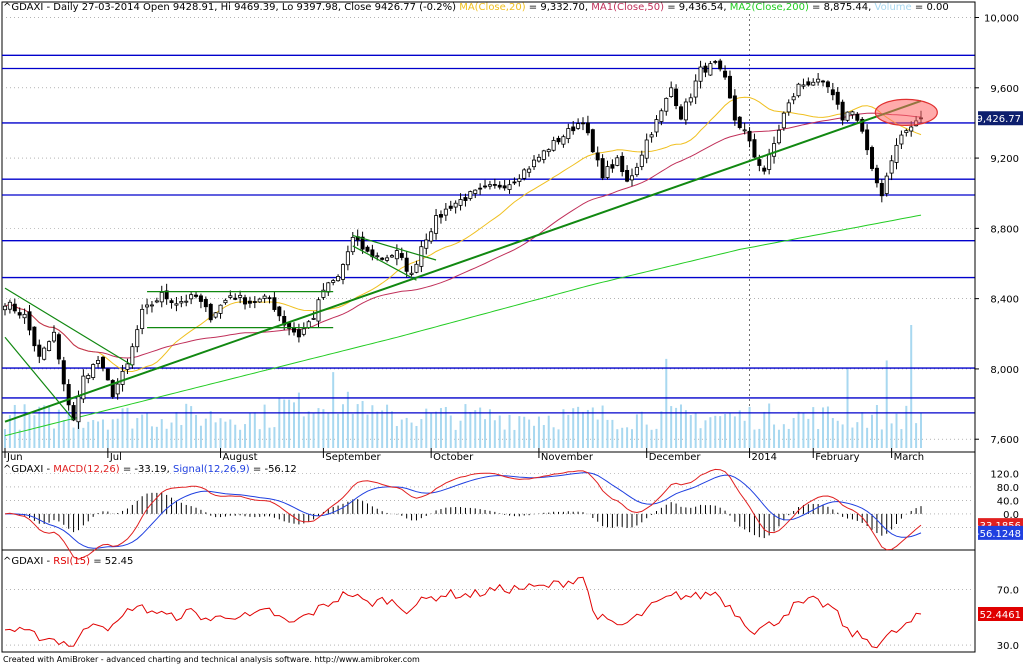 This screenshot has height=666, width=1024. What do you see at coordinates (39, 378) in the screenshot?
I see `channel-lower-line` at bounding box center [39, 378].